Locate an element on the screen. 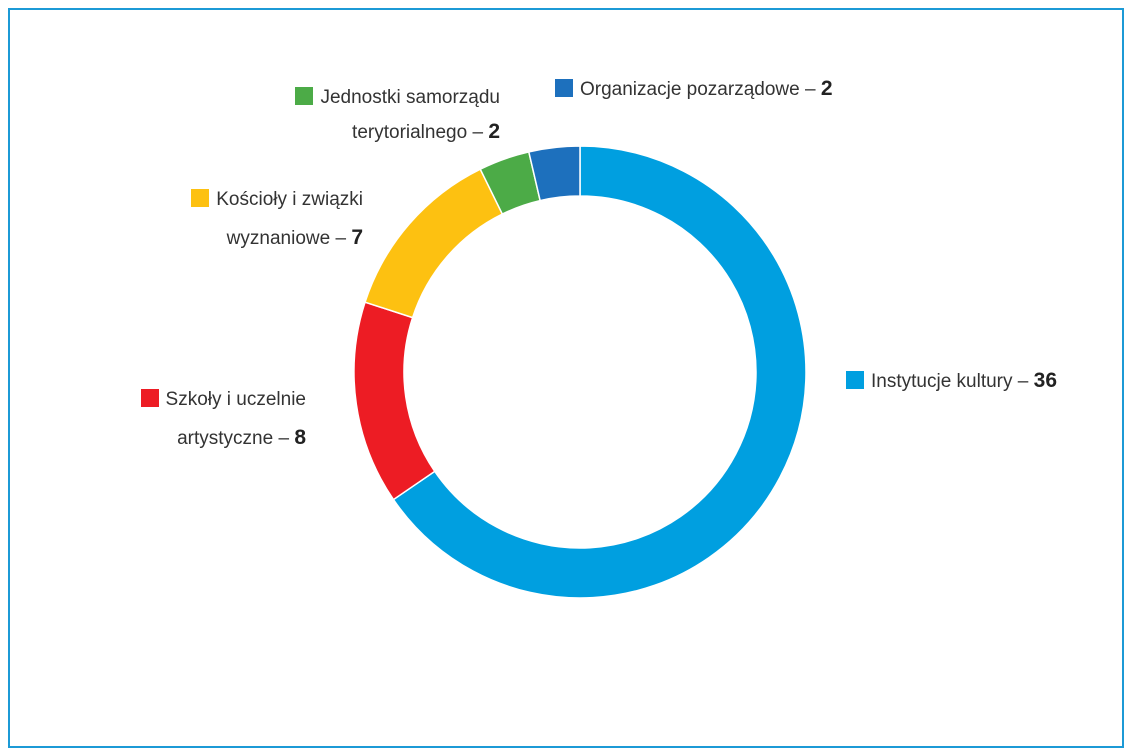 Image resolution: width=1134 pixels, height=748 pixels. legend-label: Instytucje kultury – 36 is located at coordinates (951, 381).